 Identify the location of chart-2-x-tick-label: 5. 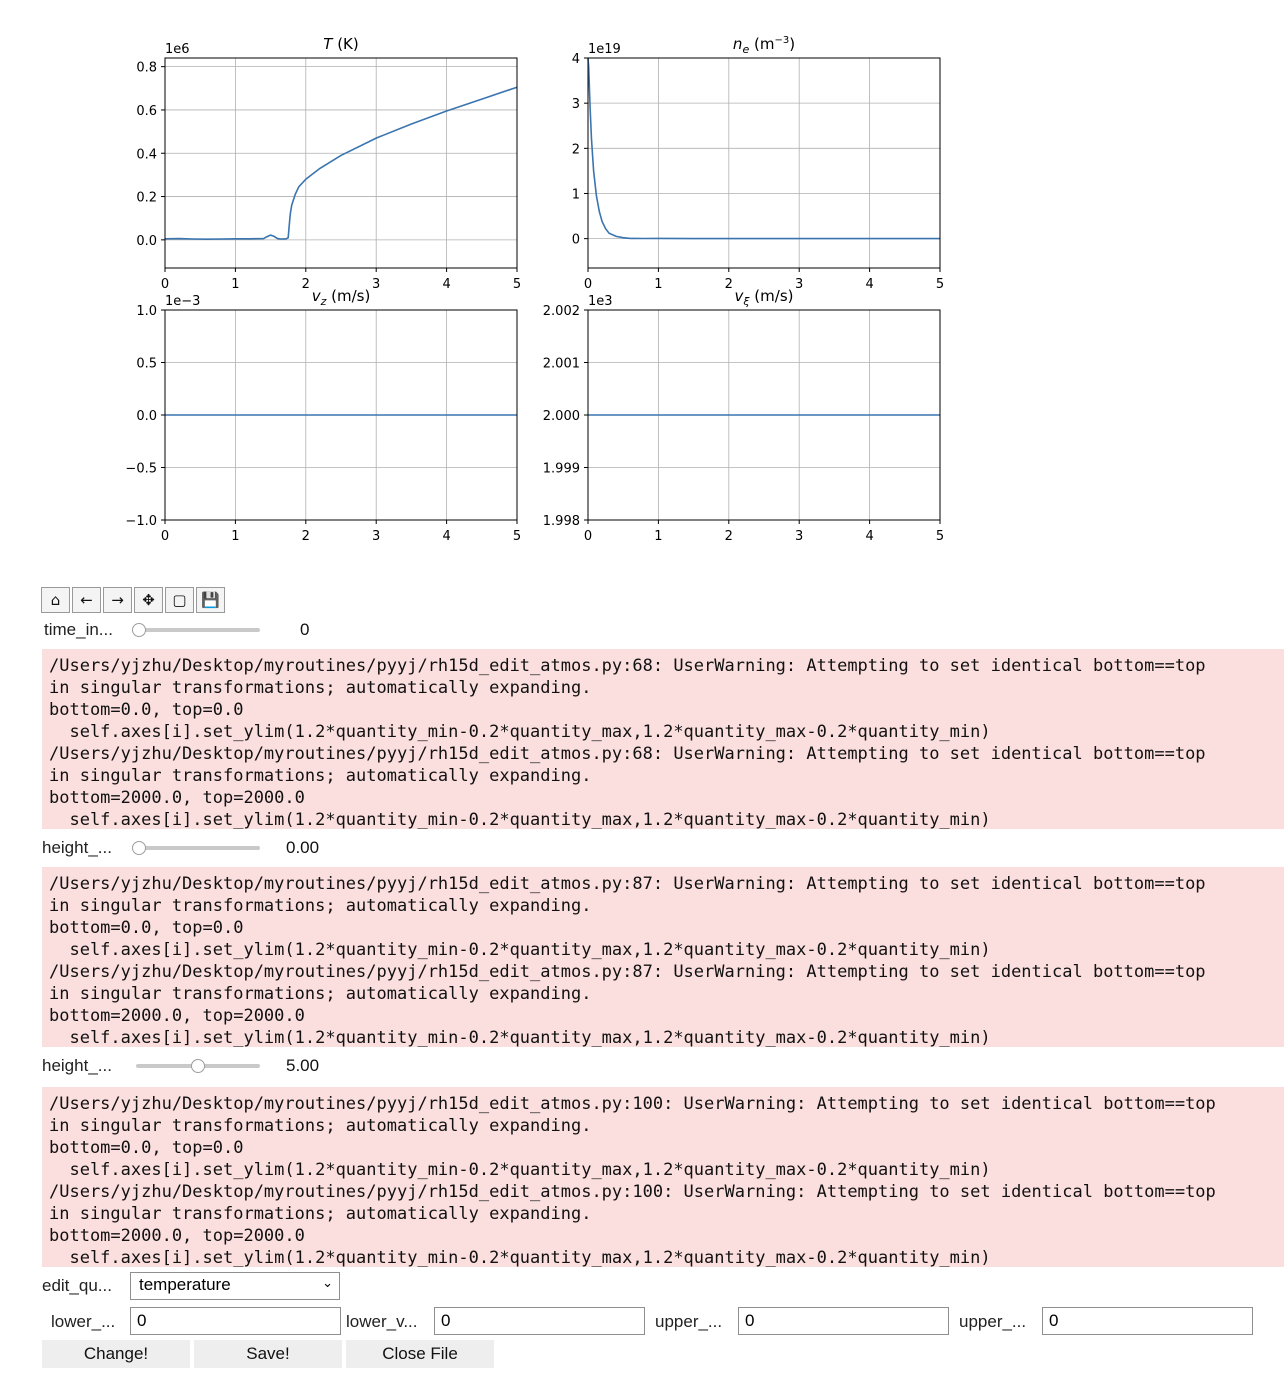
(940, 284).